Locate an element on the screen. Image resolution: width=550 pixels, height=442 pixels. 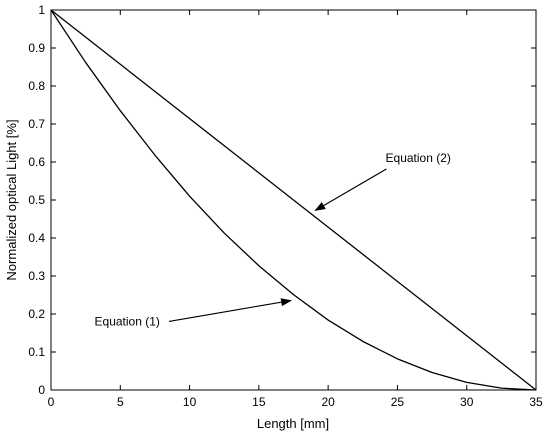
annotation-label-1: Equation (1) is located at coordinates (127, 321).